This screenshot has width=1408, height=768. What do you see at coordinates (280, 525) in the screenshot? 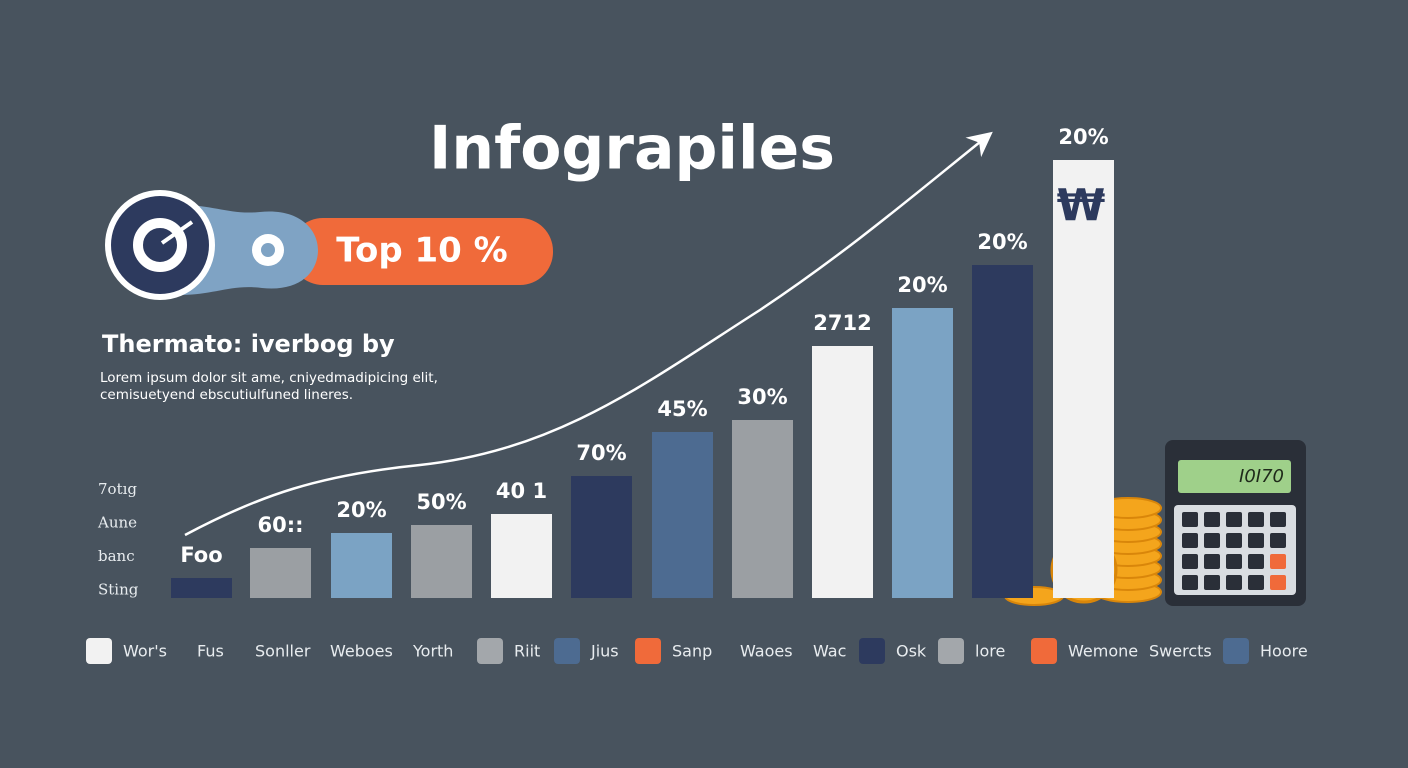
I see `bar-label: 60::` at bounding box center [280, 525].